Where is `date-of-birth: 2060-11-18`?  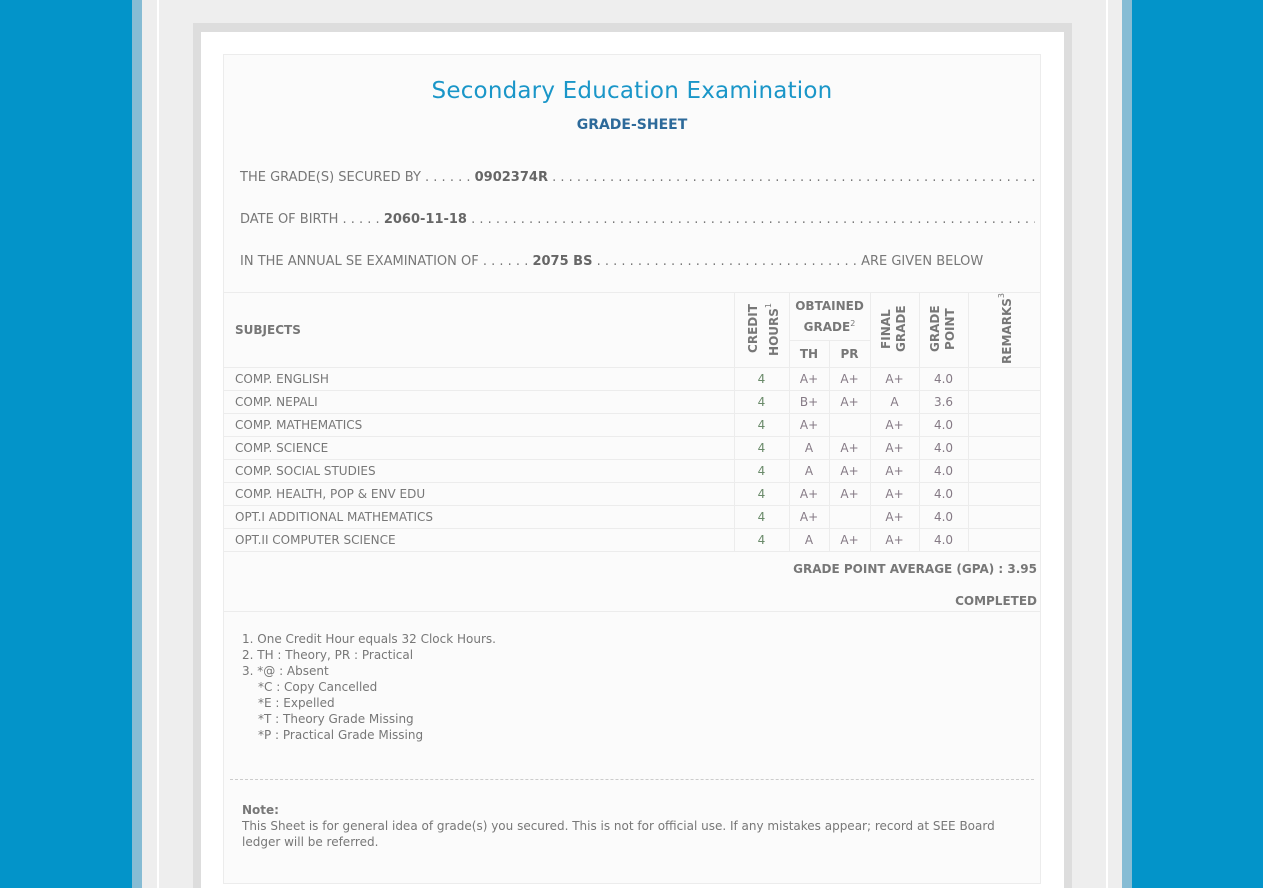
date-of-birth: 2060-11-18 is located at coordinates (425, 219).